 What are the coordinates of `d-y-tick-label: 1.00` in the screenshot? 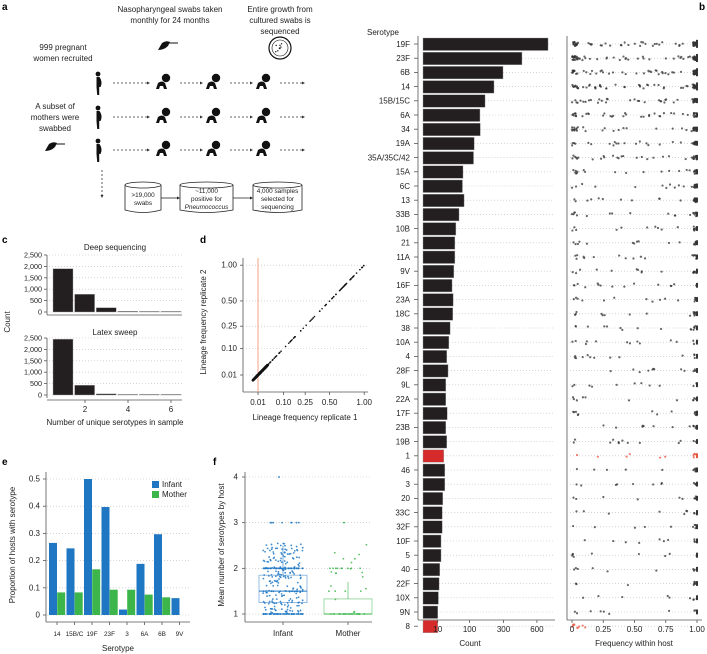 It's located at (229, 265).